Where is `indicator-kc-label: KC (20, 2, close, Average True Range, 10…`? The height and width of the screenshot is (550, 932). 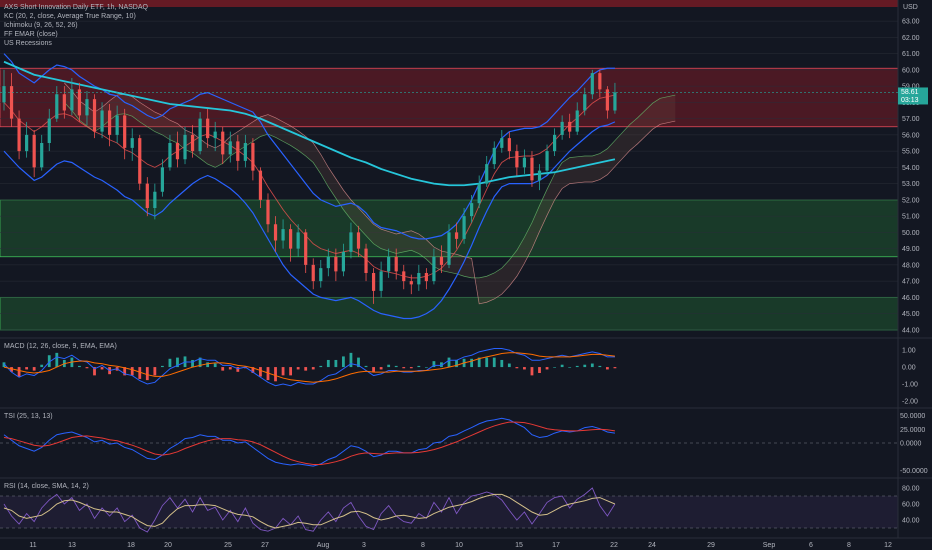 indicator-kc-label: KC (20, 2, close, Average True Range, 10… is located at coordinates (70, 16).